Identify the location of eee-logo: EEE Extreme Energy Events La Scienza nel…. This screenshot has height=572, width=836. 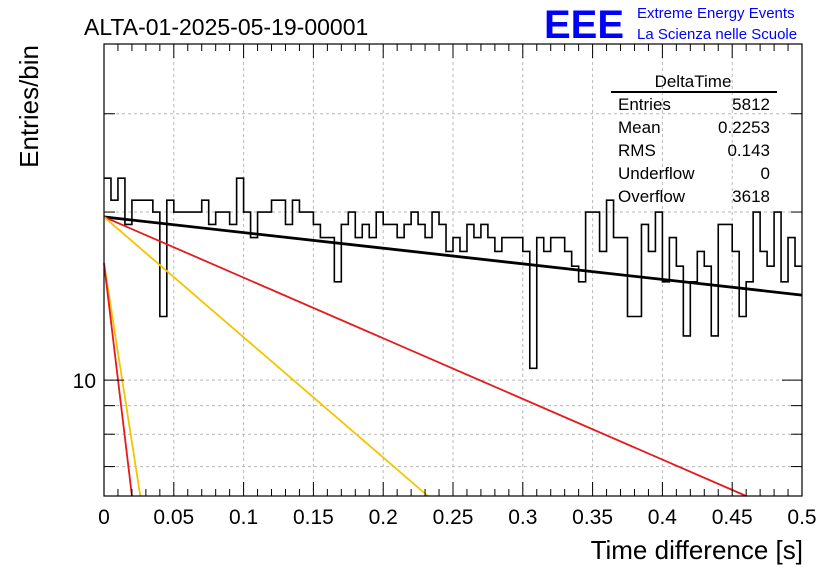
(670, 25).